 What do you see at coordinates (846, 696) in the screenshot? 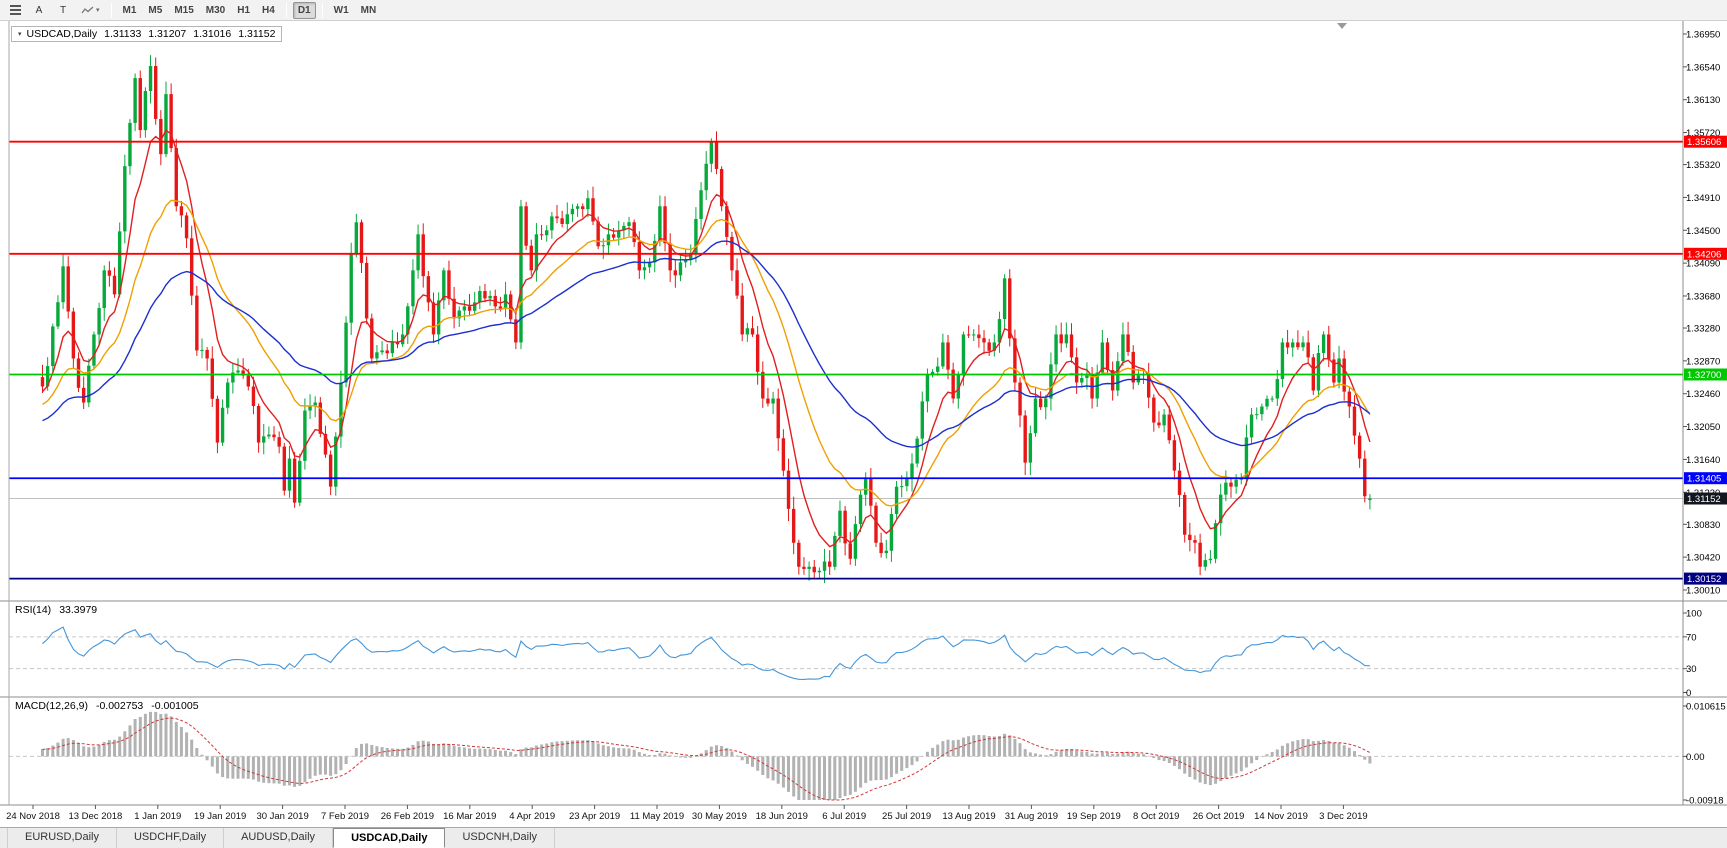
I see `indicator-level-lines` at bounding box center [846, 696].